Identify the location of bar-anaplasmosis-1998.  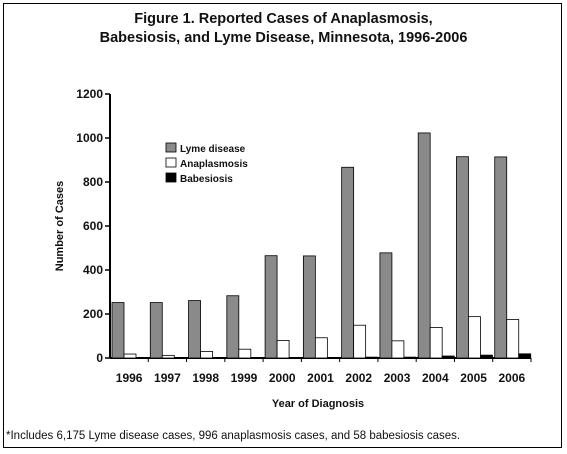
(206, 354).